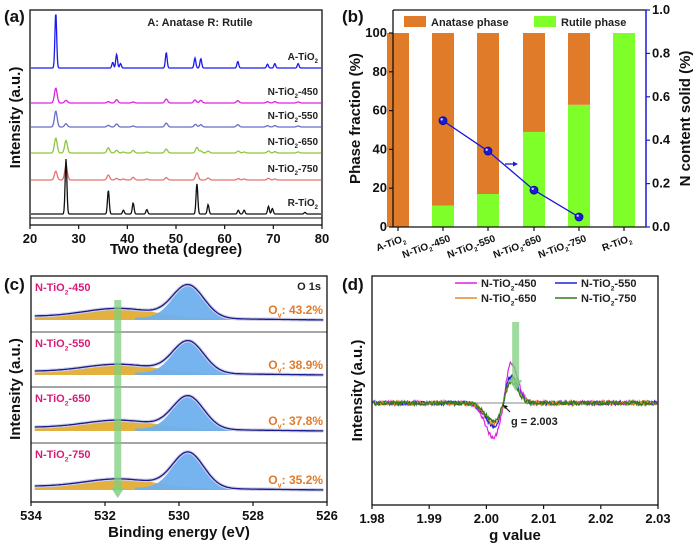  Describe the element at coordinates (661, 139) in the screenshot. I see `y2-tick-label: 0.4` at that location.